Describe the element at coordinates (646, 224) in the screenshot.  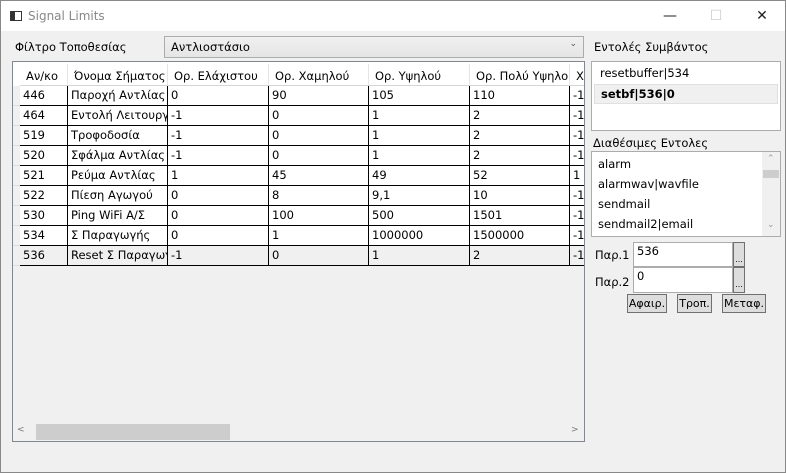
I see `list-item: sendmail2|email` at that location.